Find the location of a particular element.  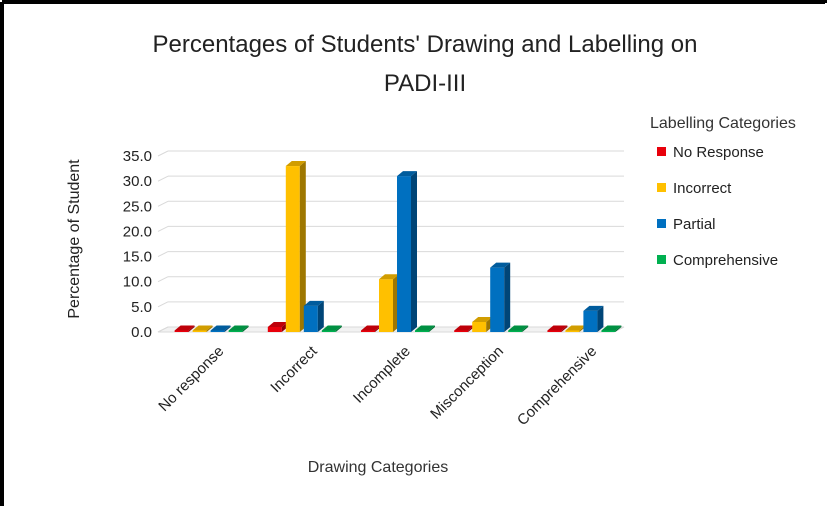

legend-entry: Partial is located at coordinates (694, 224).